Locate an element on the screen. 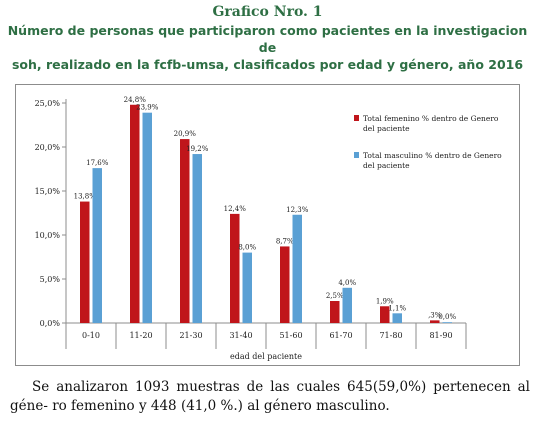 The height and width of the screenshot is (422, 535). x-tick-label: 11-20 is located at coordinates (140, 335).